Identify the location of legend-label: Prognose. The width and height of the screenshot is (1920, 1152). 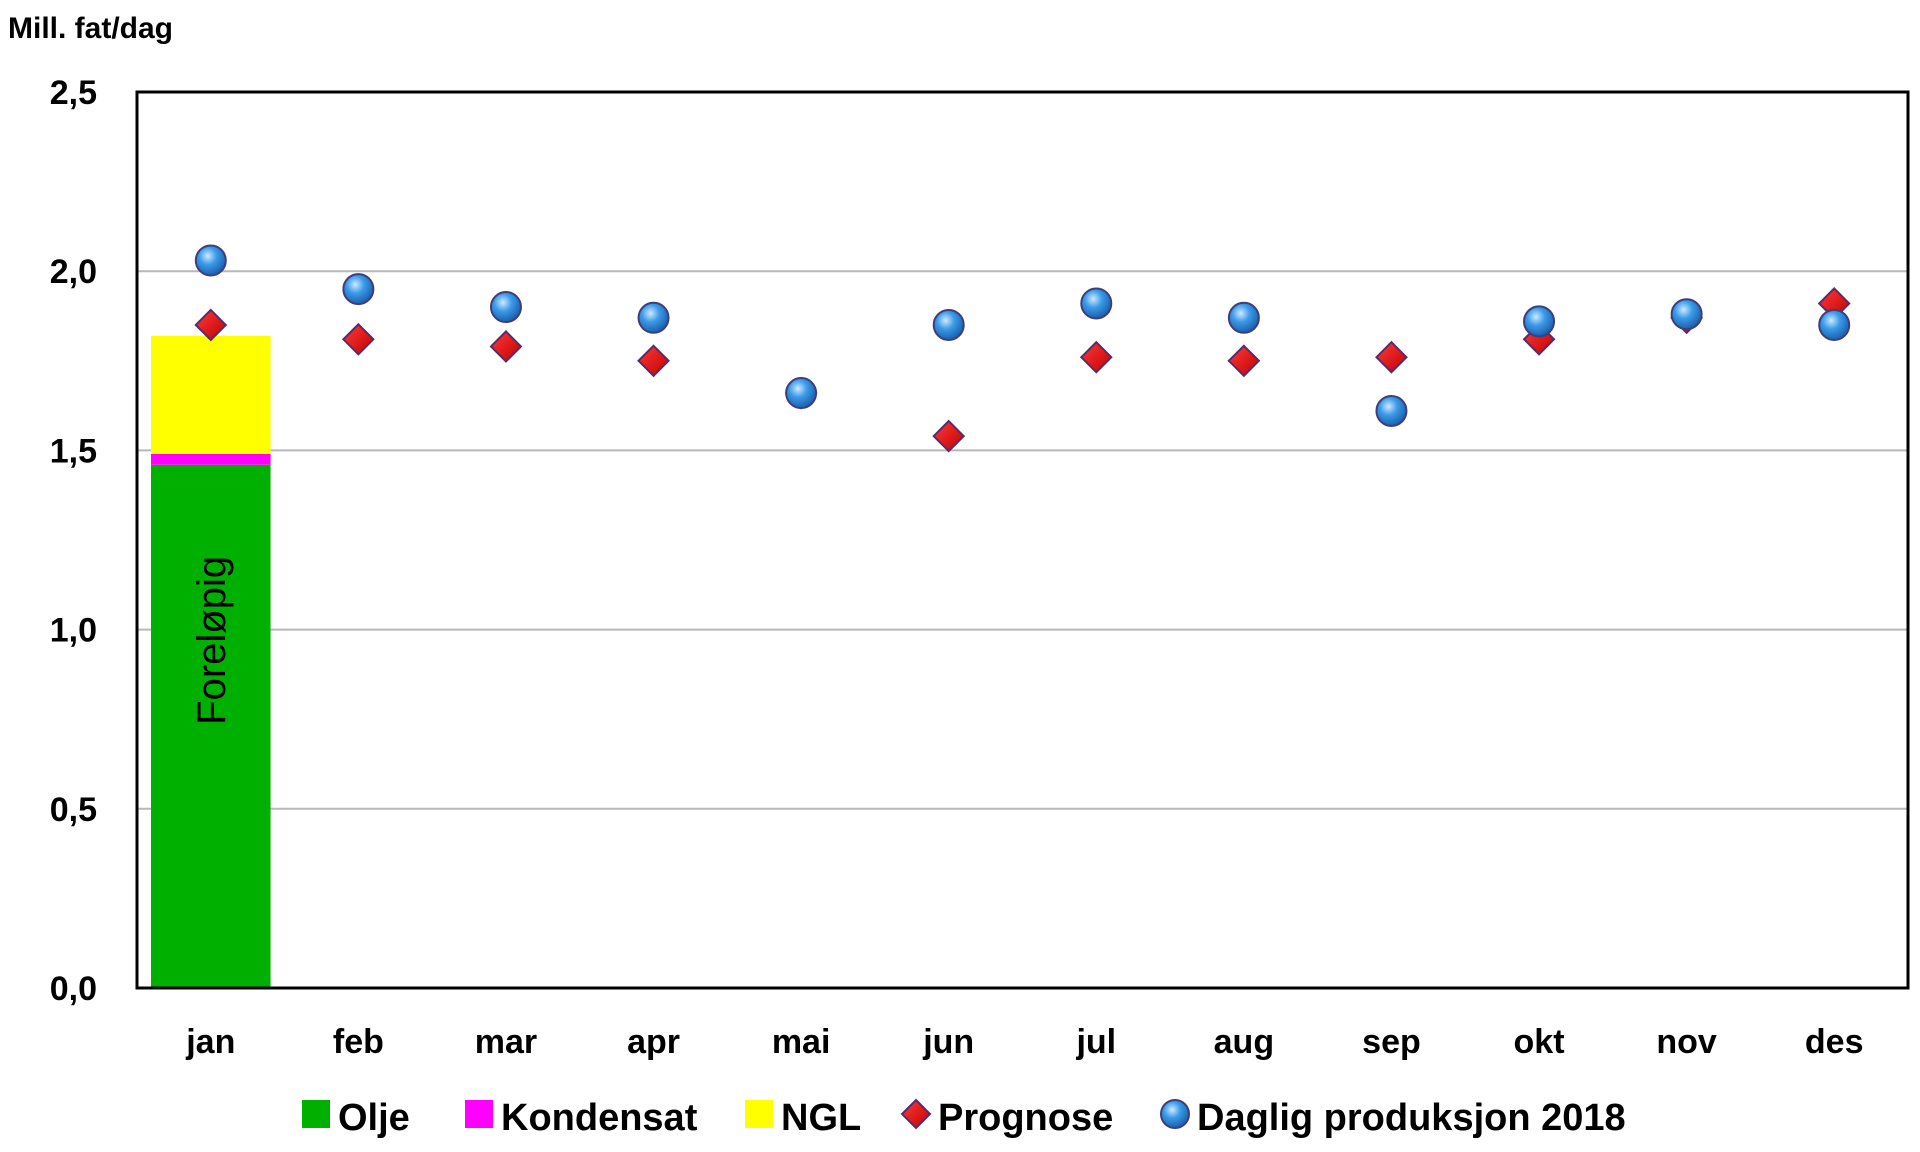
(1025, 1118).